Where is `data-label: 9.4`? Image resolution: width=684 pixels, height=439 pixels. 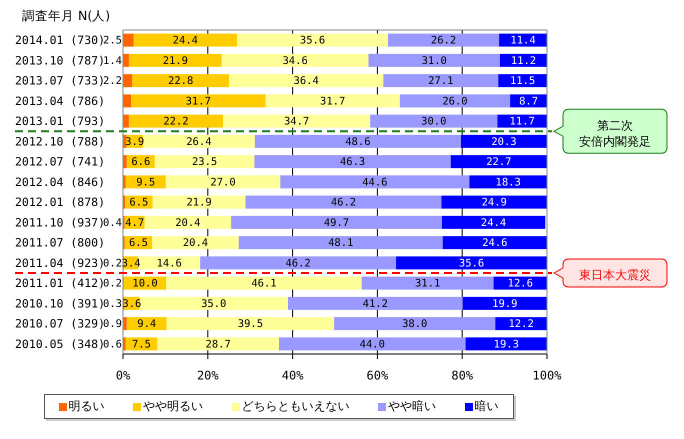
data-label: 9.4 is located at coordinates (146, 324).